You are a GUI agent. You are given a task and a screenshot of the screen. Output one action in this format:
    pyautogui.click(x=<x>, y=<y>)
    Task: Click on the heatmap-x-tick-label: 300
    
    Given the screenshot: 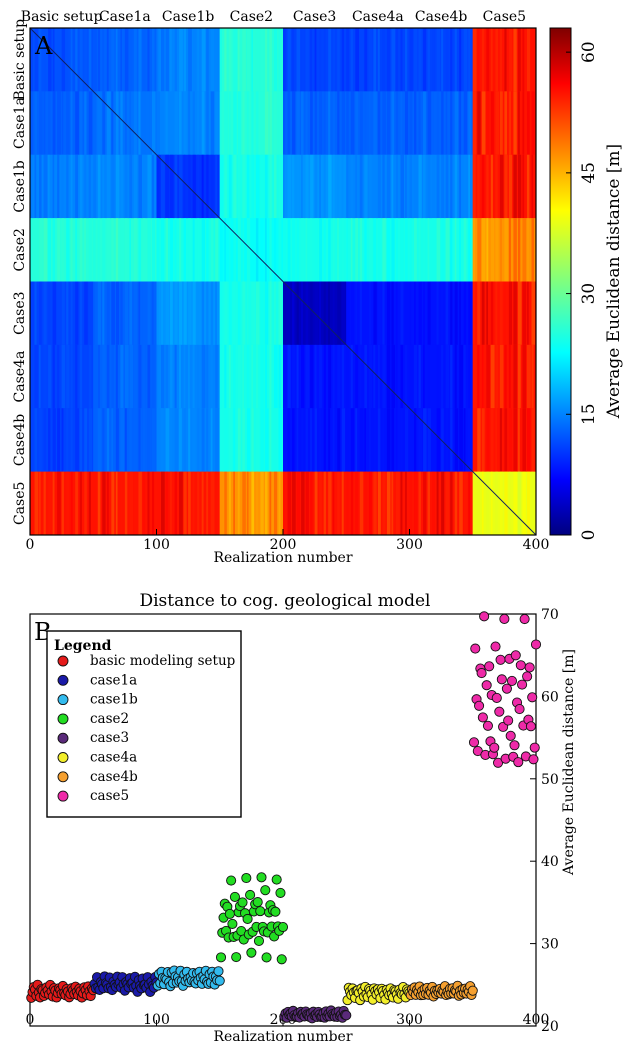 What is the action you would take?
    pyautogui.click(x=409, y=545)
    